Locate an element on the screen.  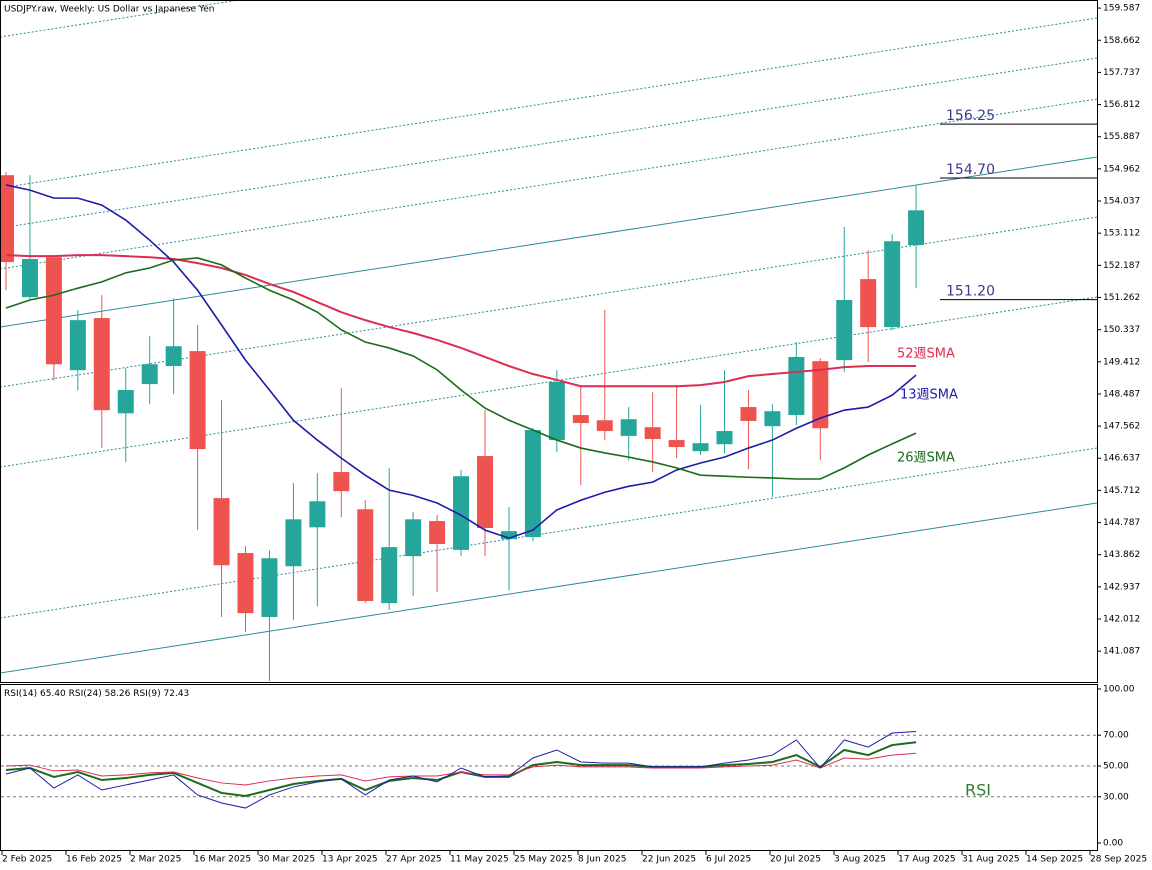
y-tick-label: 145.712 is located at coordinates (1121, 491).